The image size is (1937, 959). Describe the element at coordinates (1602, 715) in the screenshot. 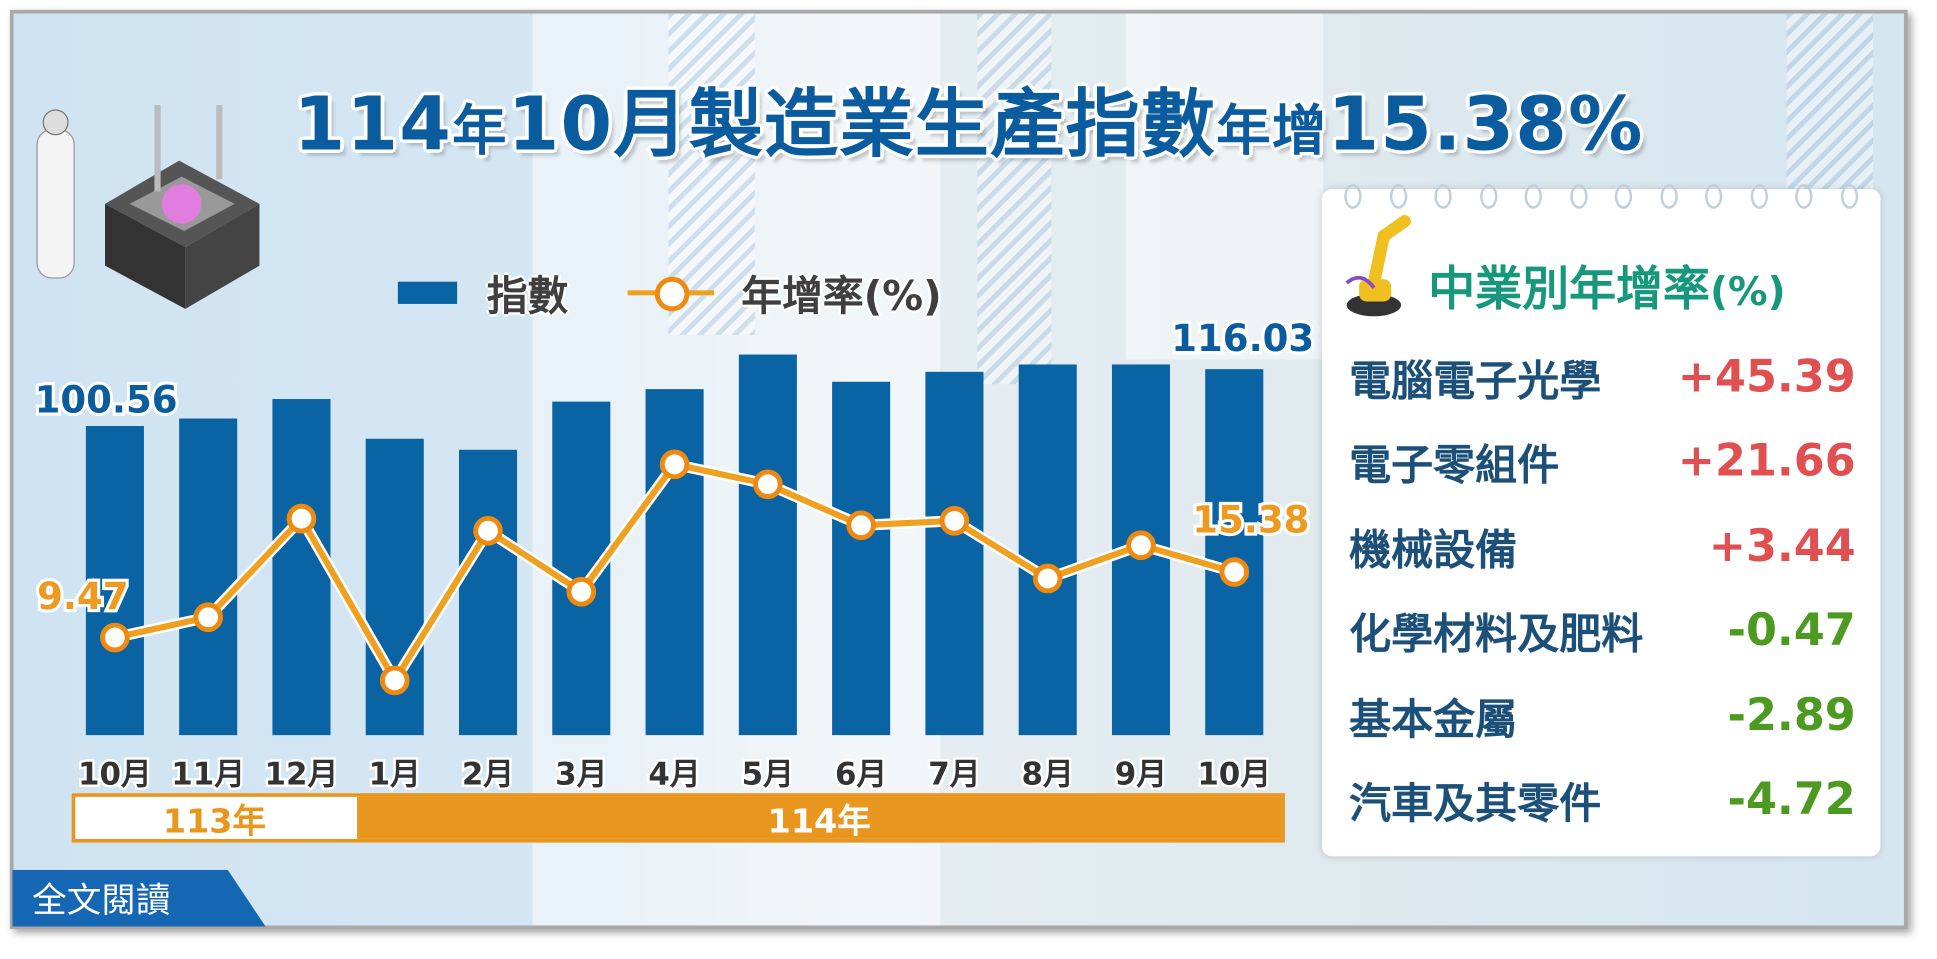

I see `industry-row: 基本金屬 -2.89` at that location.